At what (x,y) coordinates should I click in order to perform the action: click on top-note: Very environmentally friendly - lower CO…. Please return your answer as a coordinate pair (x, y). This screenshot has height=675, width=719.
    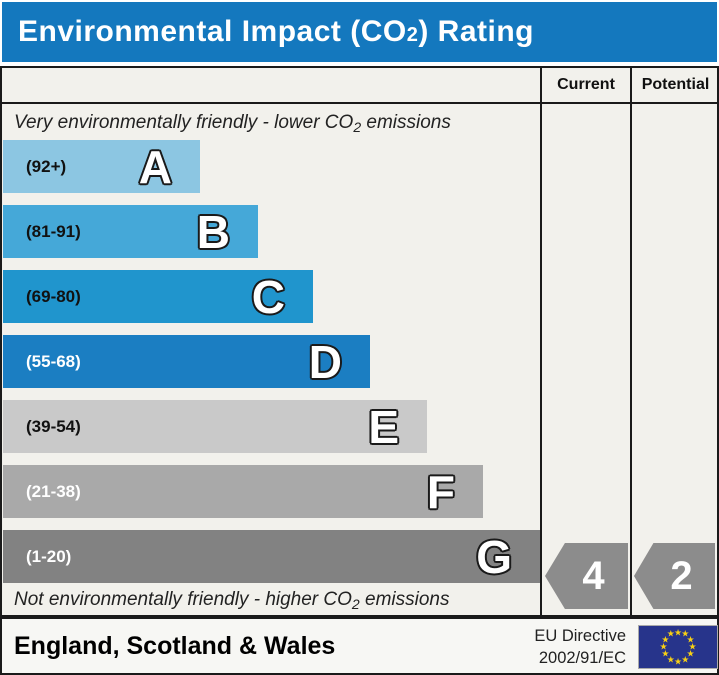
    Looking at the image, I should click on (232, 123).